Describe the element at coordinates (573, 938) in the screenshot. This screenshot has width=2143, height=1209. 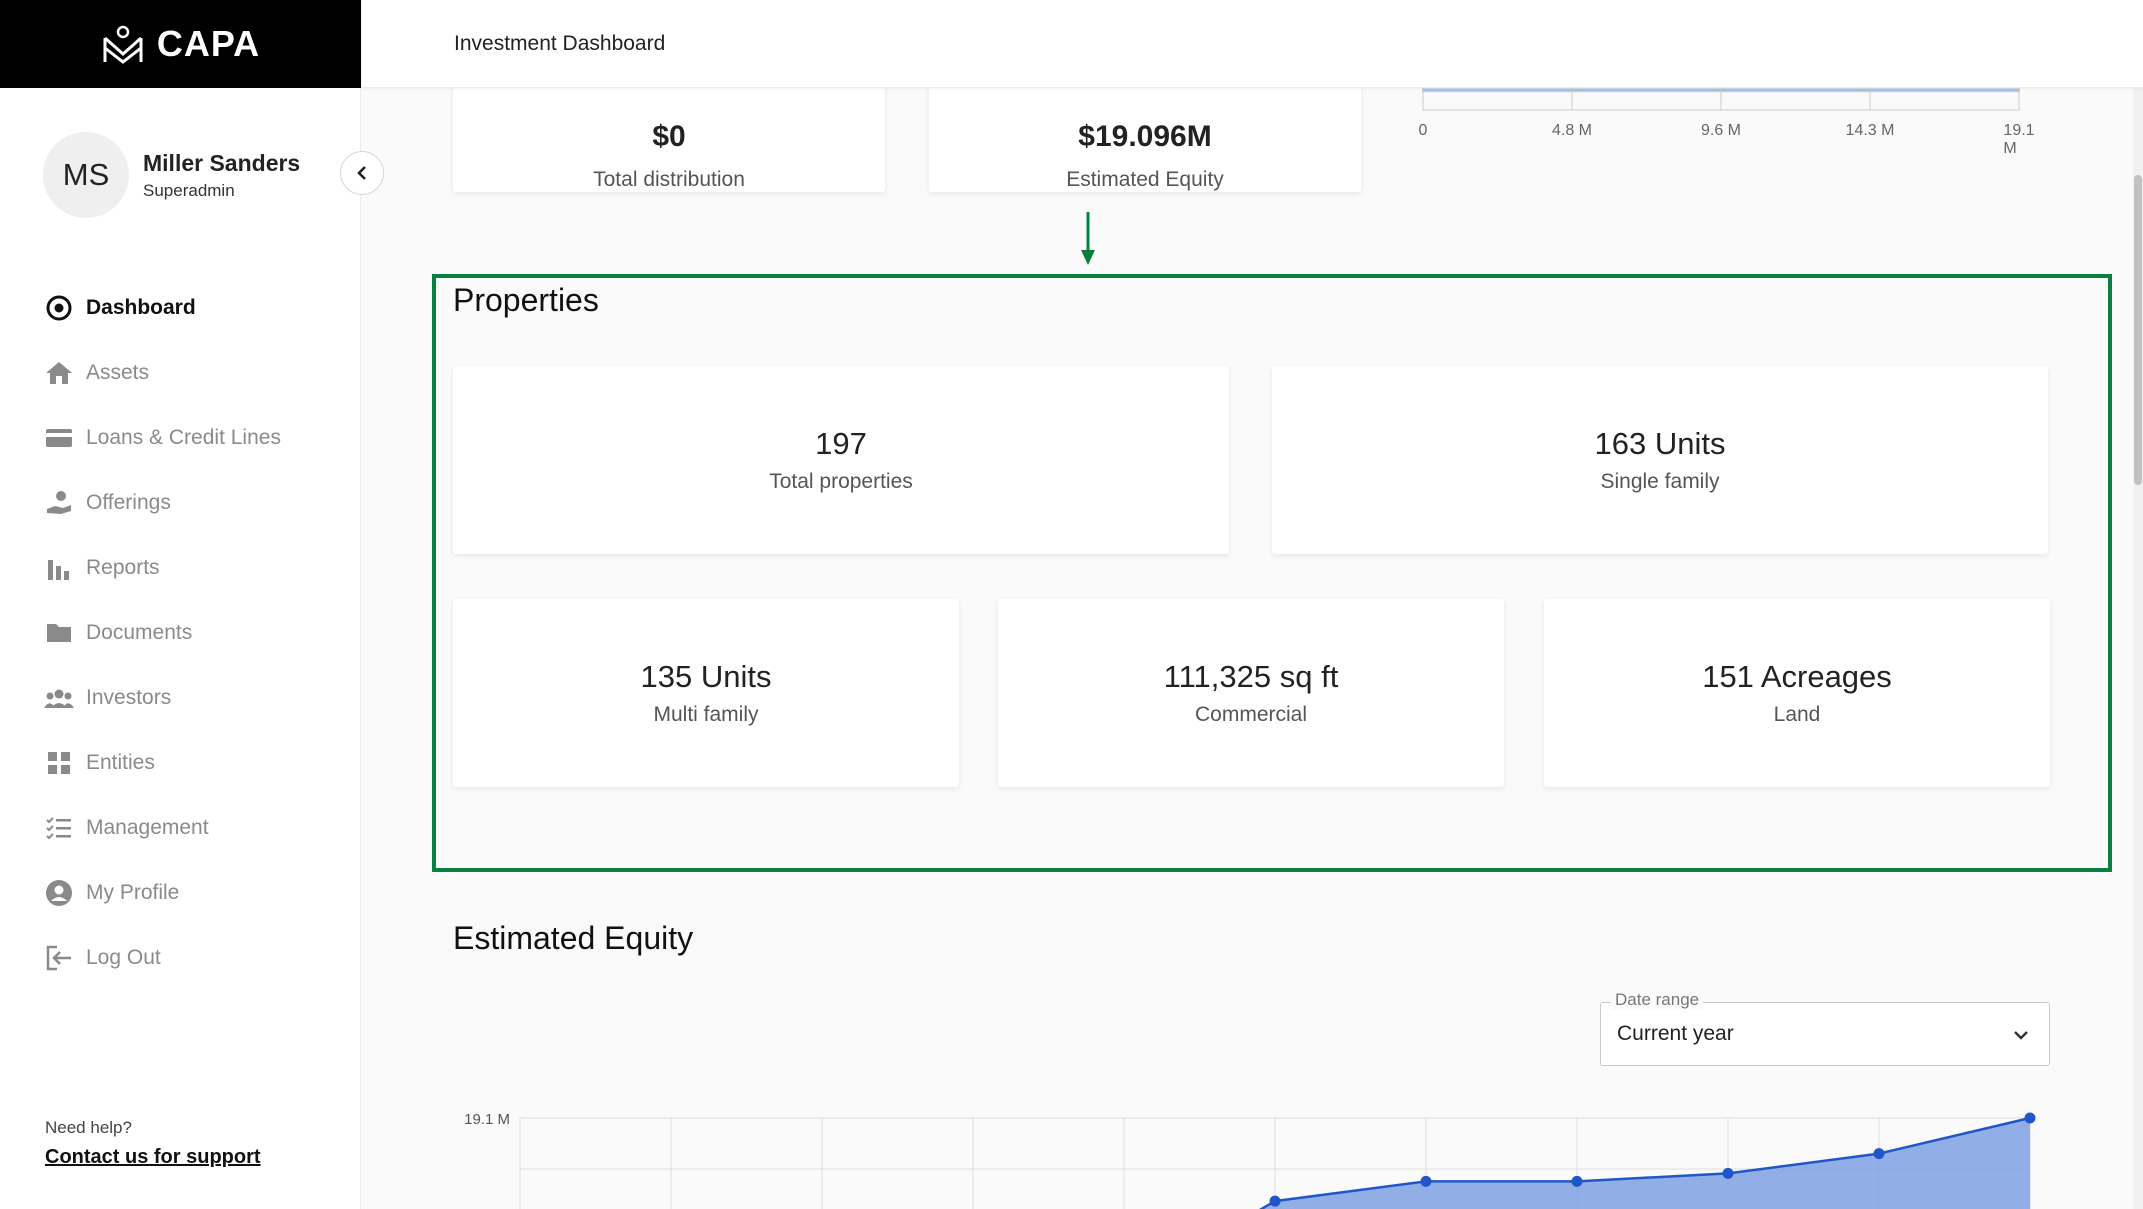
I see `estimated-equity-title: Estimated Equity` at that location.